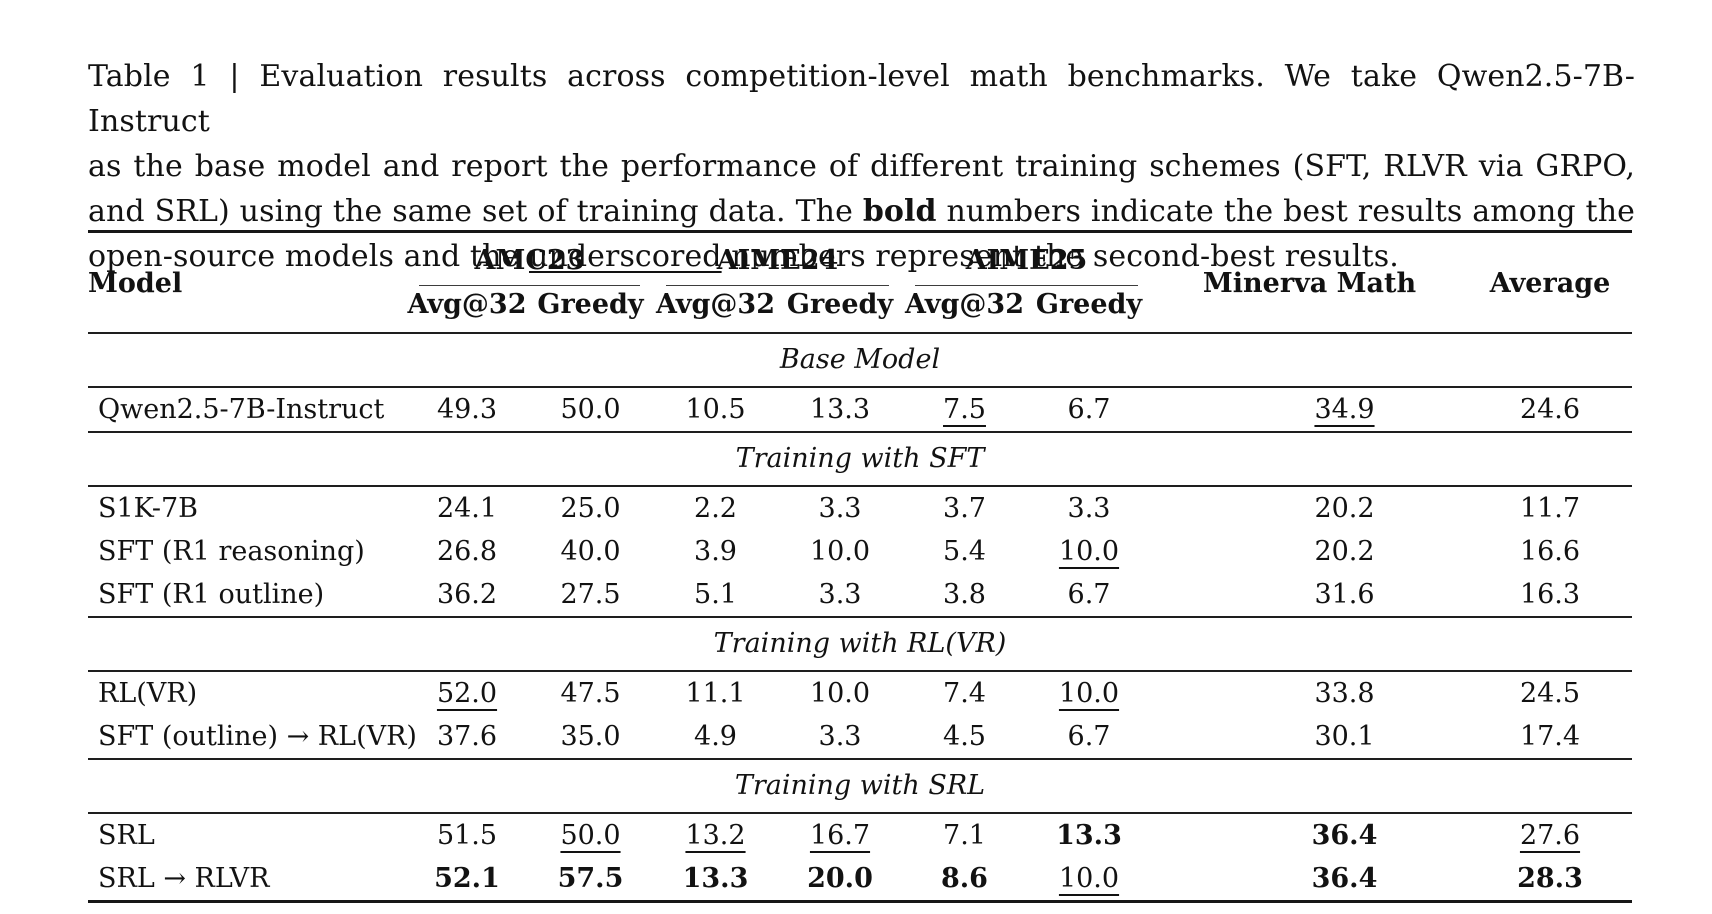 This screenshot has width=1712, height=914. Describe the element at coordinates (467, 594) in the screenshot. I see `value-cell: 36.2` at that location.